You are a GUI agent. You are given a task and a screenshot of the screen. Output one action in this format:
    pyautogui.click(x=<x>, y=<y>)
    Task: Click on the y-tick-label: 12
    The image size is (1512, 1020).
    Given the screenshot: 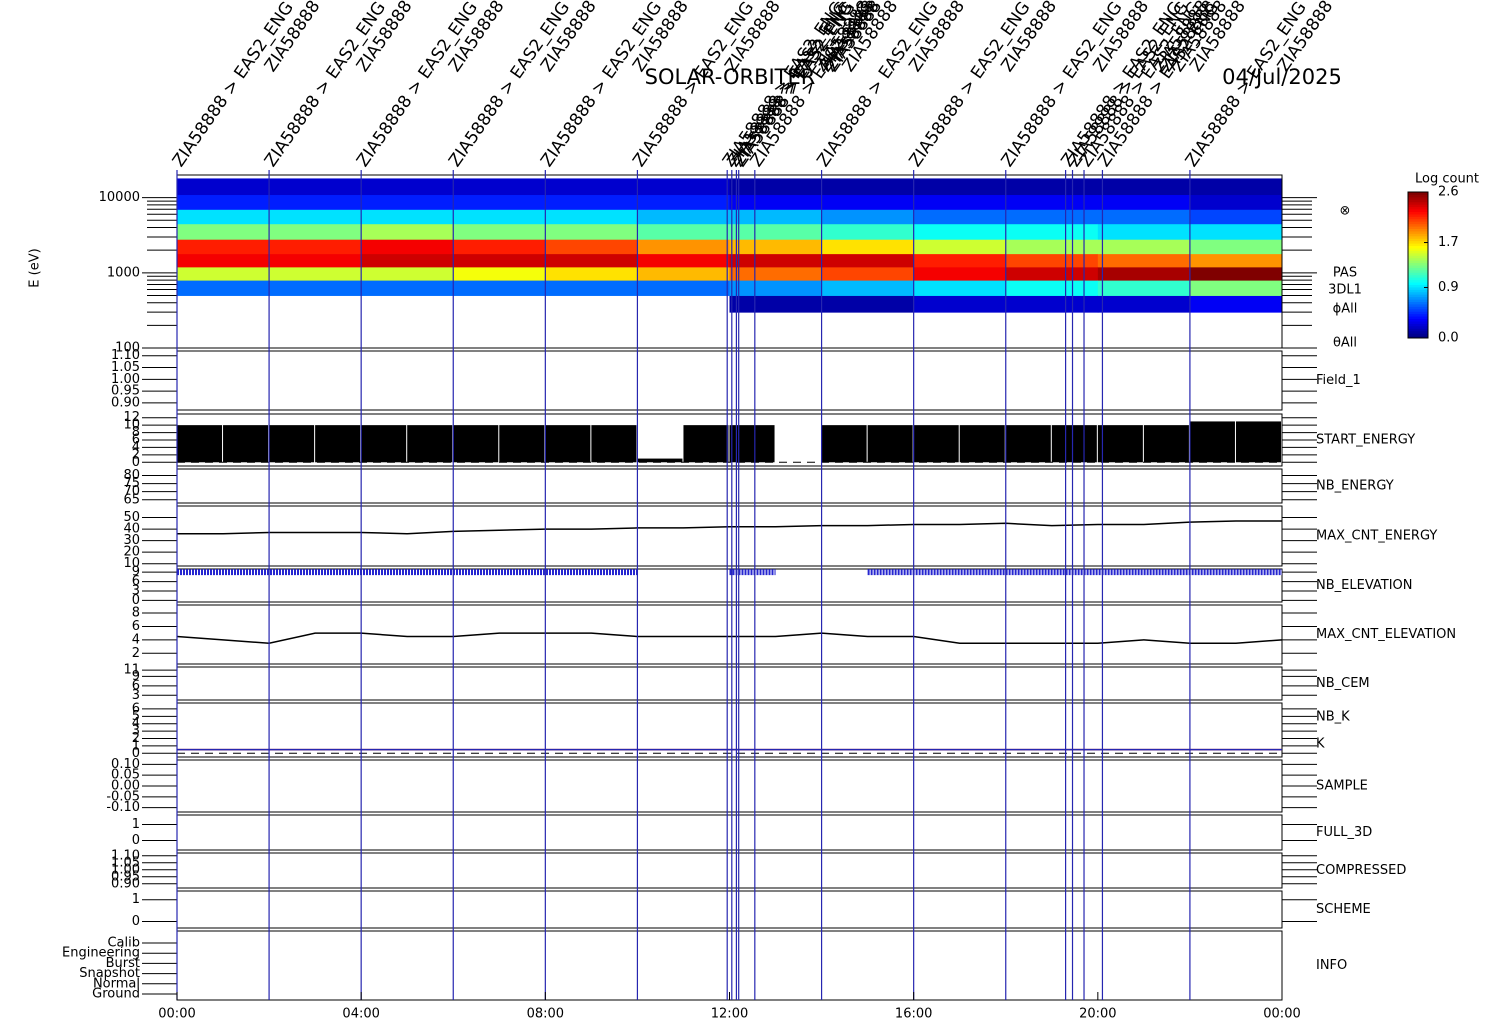 What is the action you would take?
    pyautogui.click(x=131, y=417)
    